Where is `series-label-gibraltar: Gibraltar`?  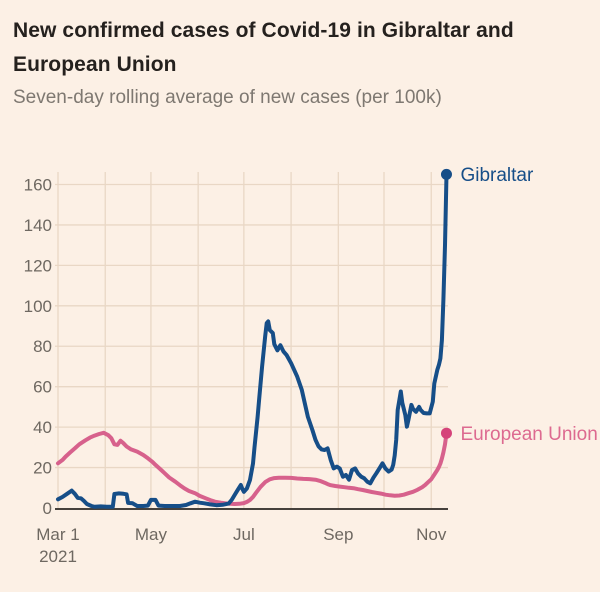 series-label-gibraltar: Gibraltar is located at coordinates (497, 175).